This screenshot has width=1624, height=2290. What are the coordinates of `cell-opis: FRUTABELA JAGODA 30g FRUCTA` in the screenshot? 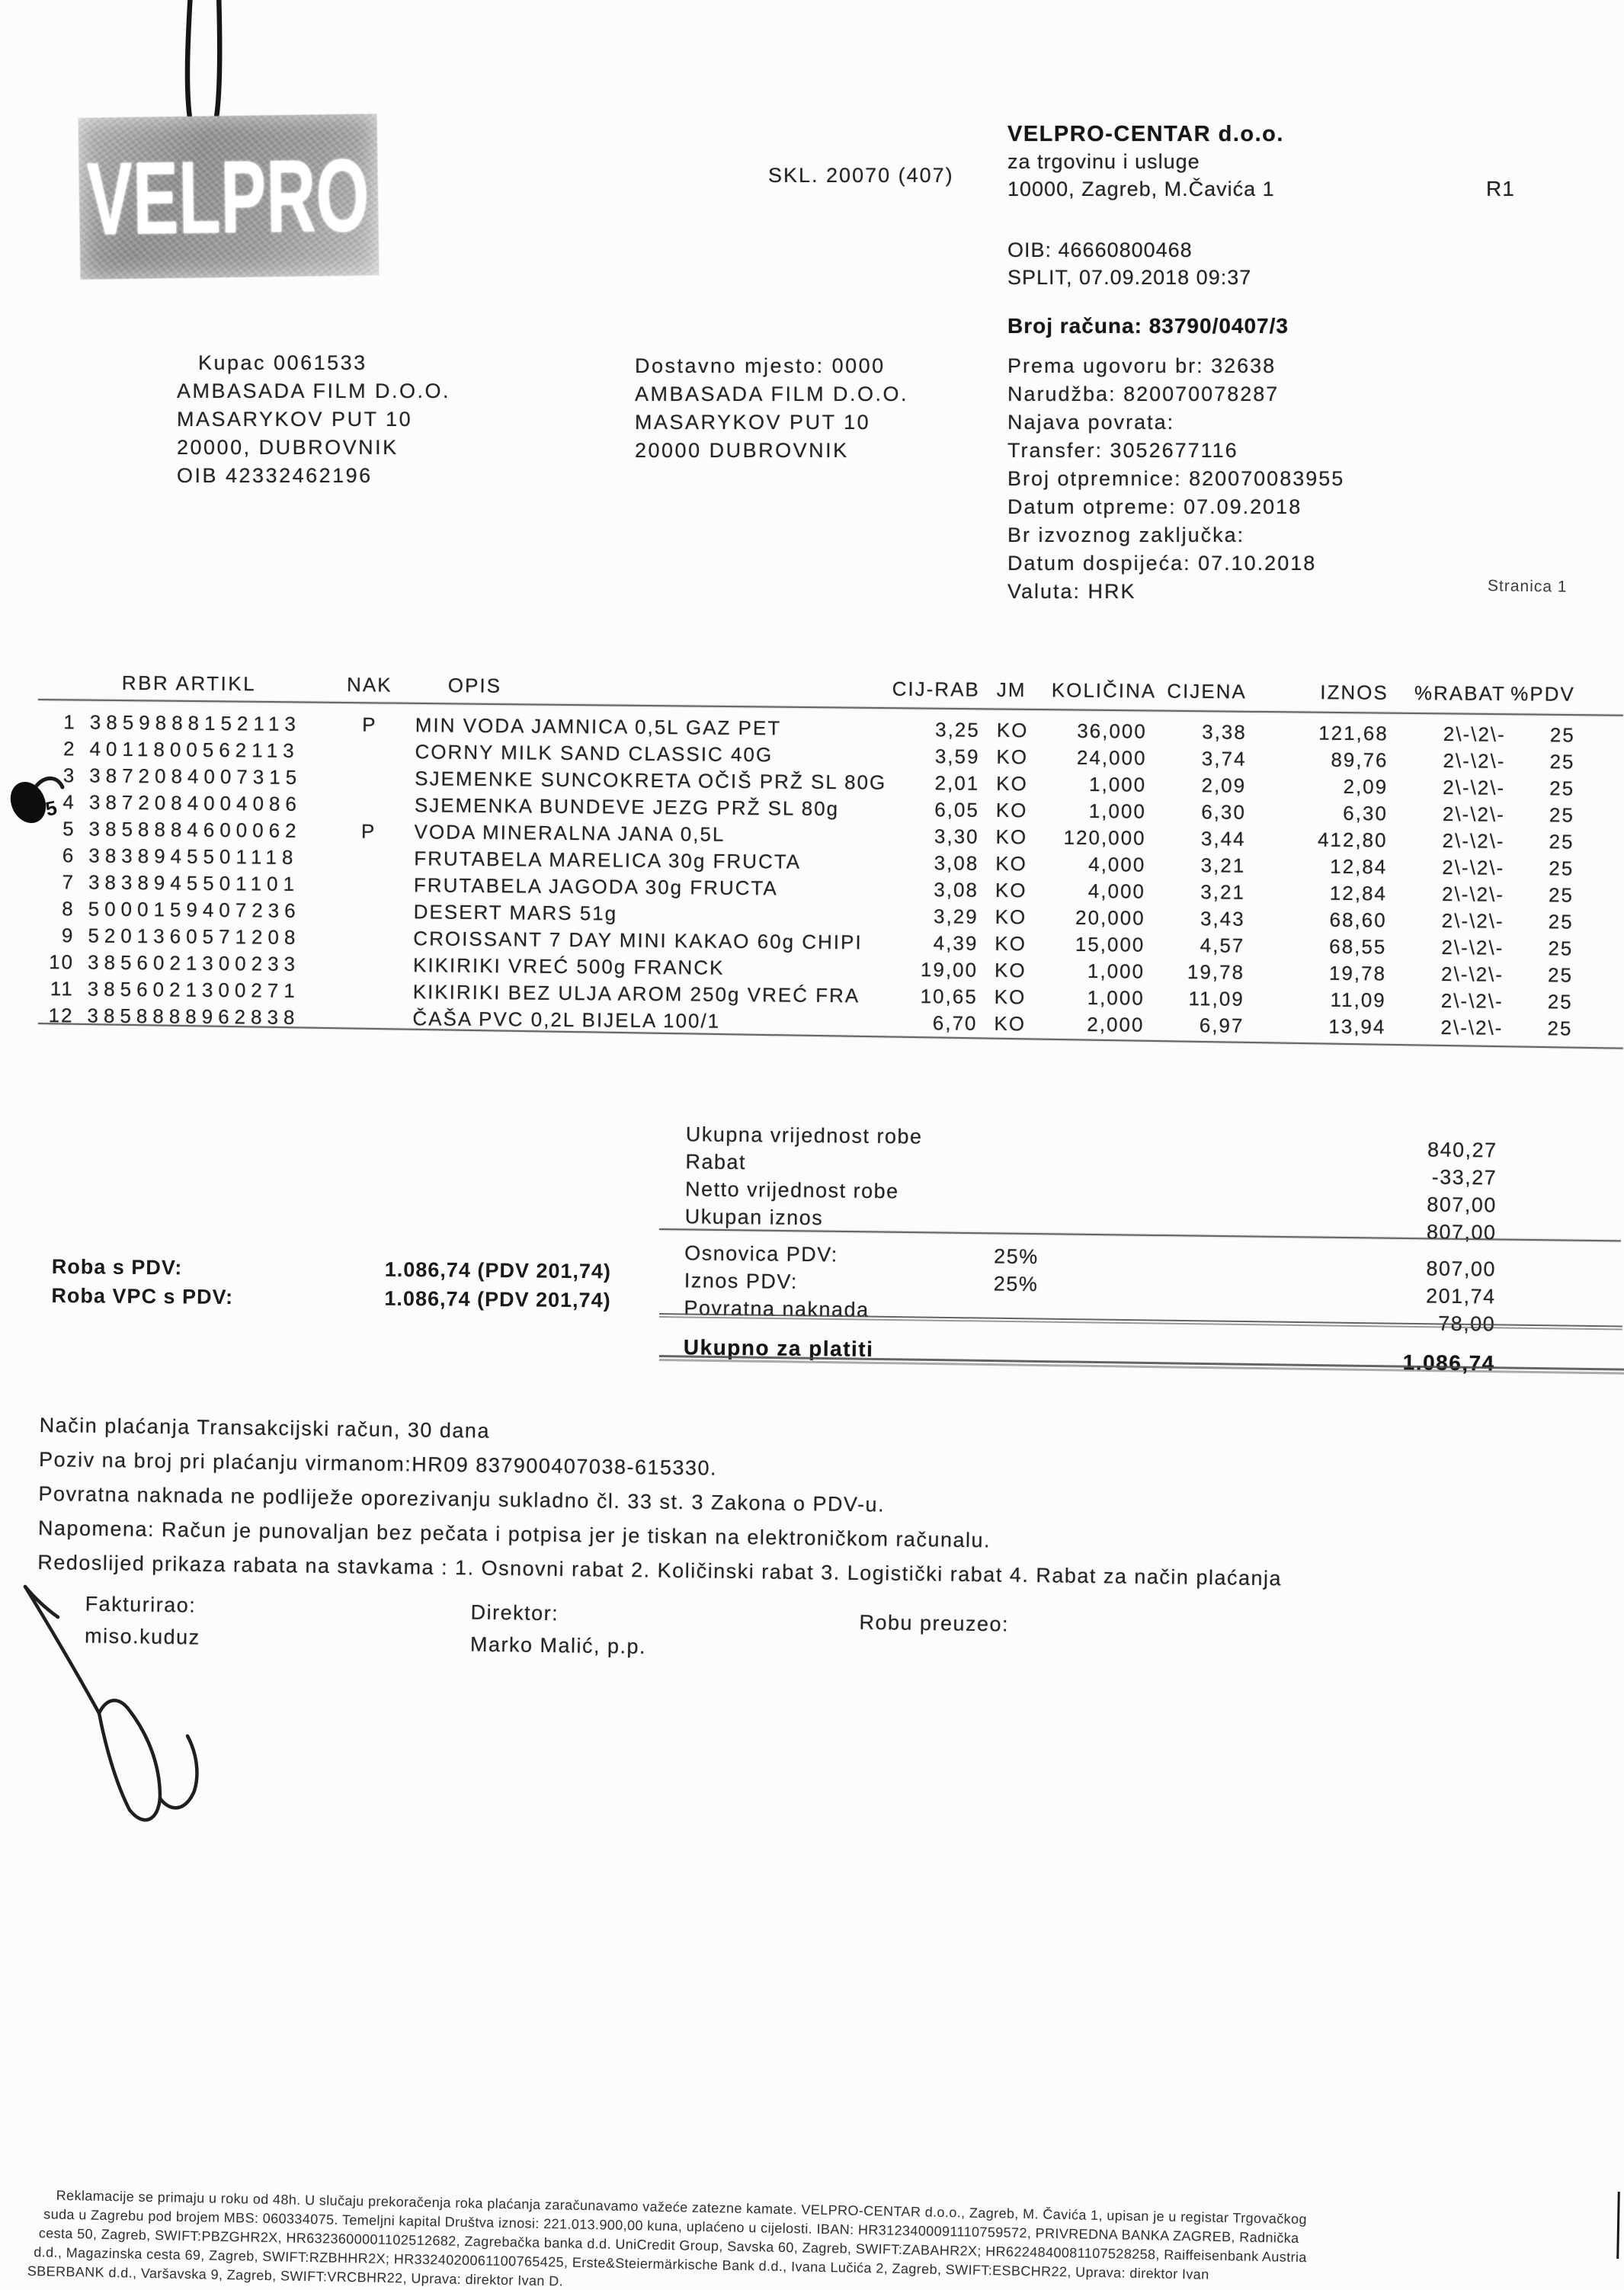 It's located at (595, 886).